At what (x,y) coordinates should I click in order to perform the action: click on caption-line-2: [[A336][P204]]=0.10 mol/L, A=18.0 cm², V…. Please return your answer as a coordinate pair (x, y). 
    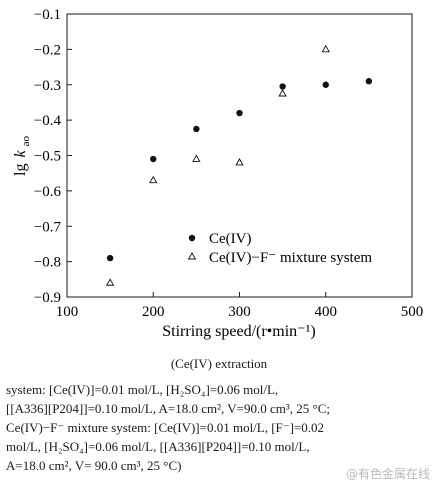
    Looking at the image, I should click on (168, 408).